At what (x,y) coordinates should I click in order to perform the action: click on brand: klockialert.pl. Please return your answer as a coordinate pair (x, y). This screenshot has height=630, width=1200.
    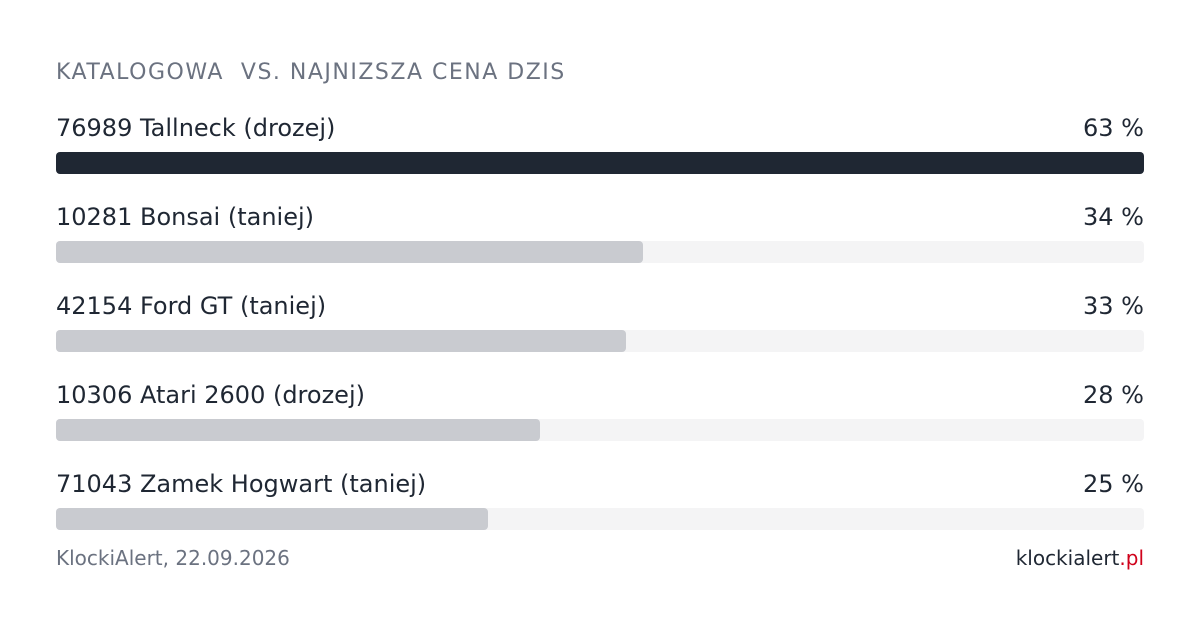
    Looking at the image, I should click on (1080, 558).